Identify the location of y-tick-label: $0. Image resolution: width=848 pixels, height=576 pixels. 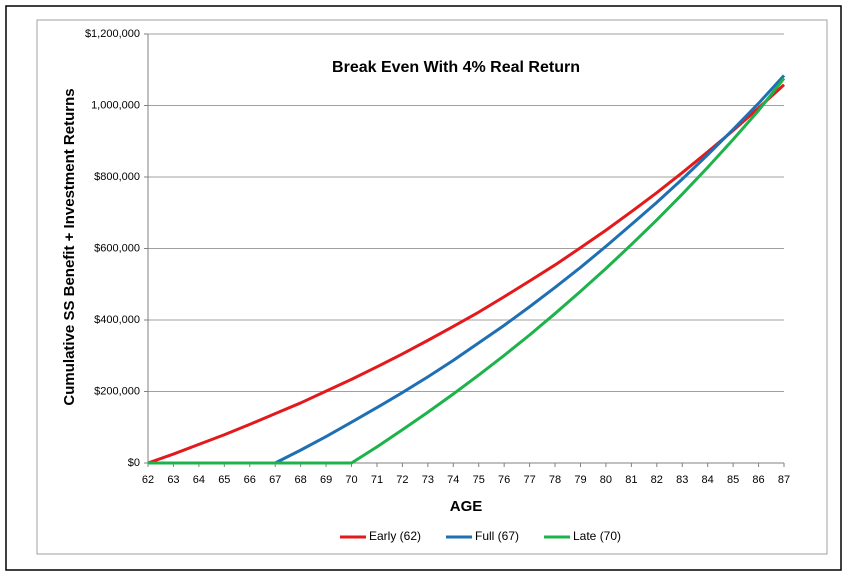
(134, 463).